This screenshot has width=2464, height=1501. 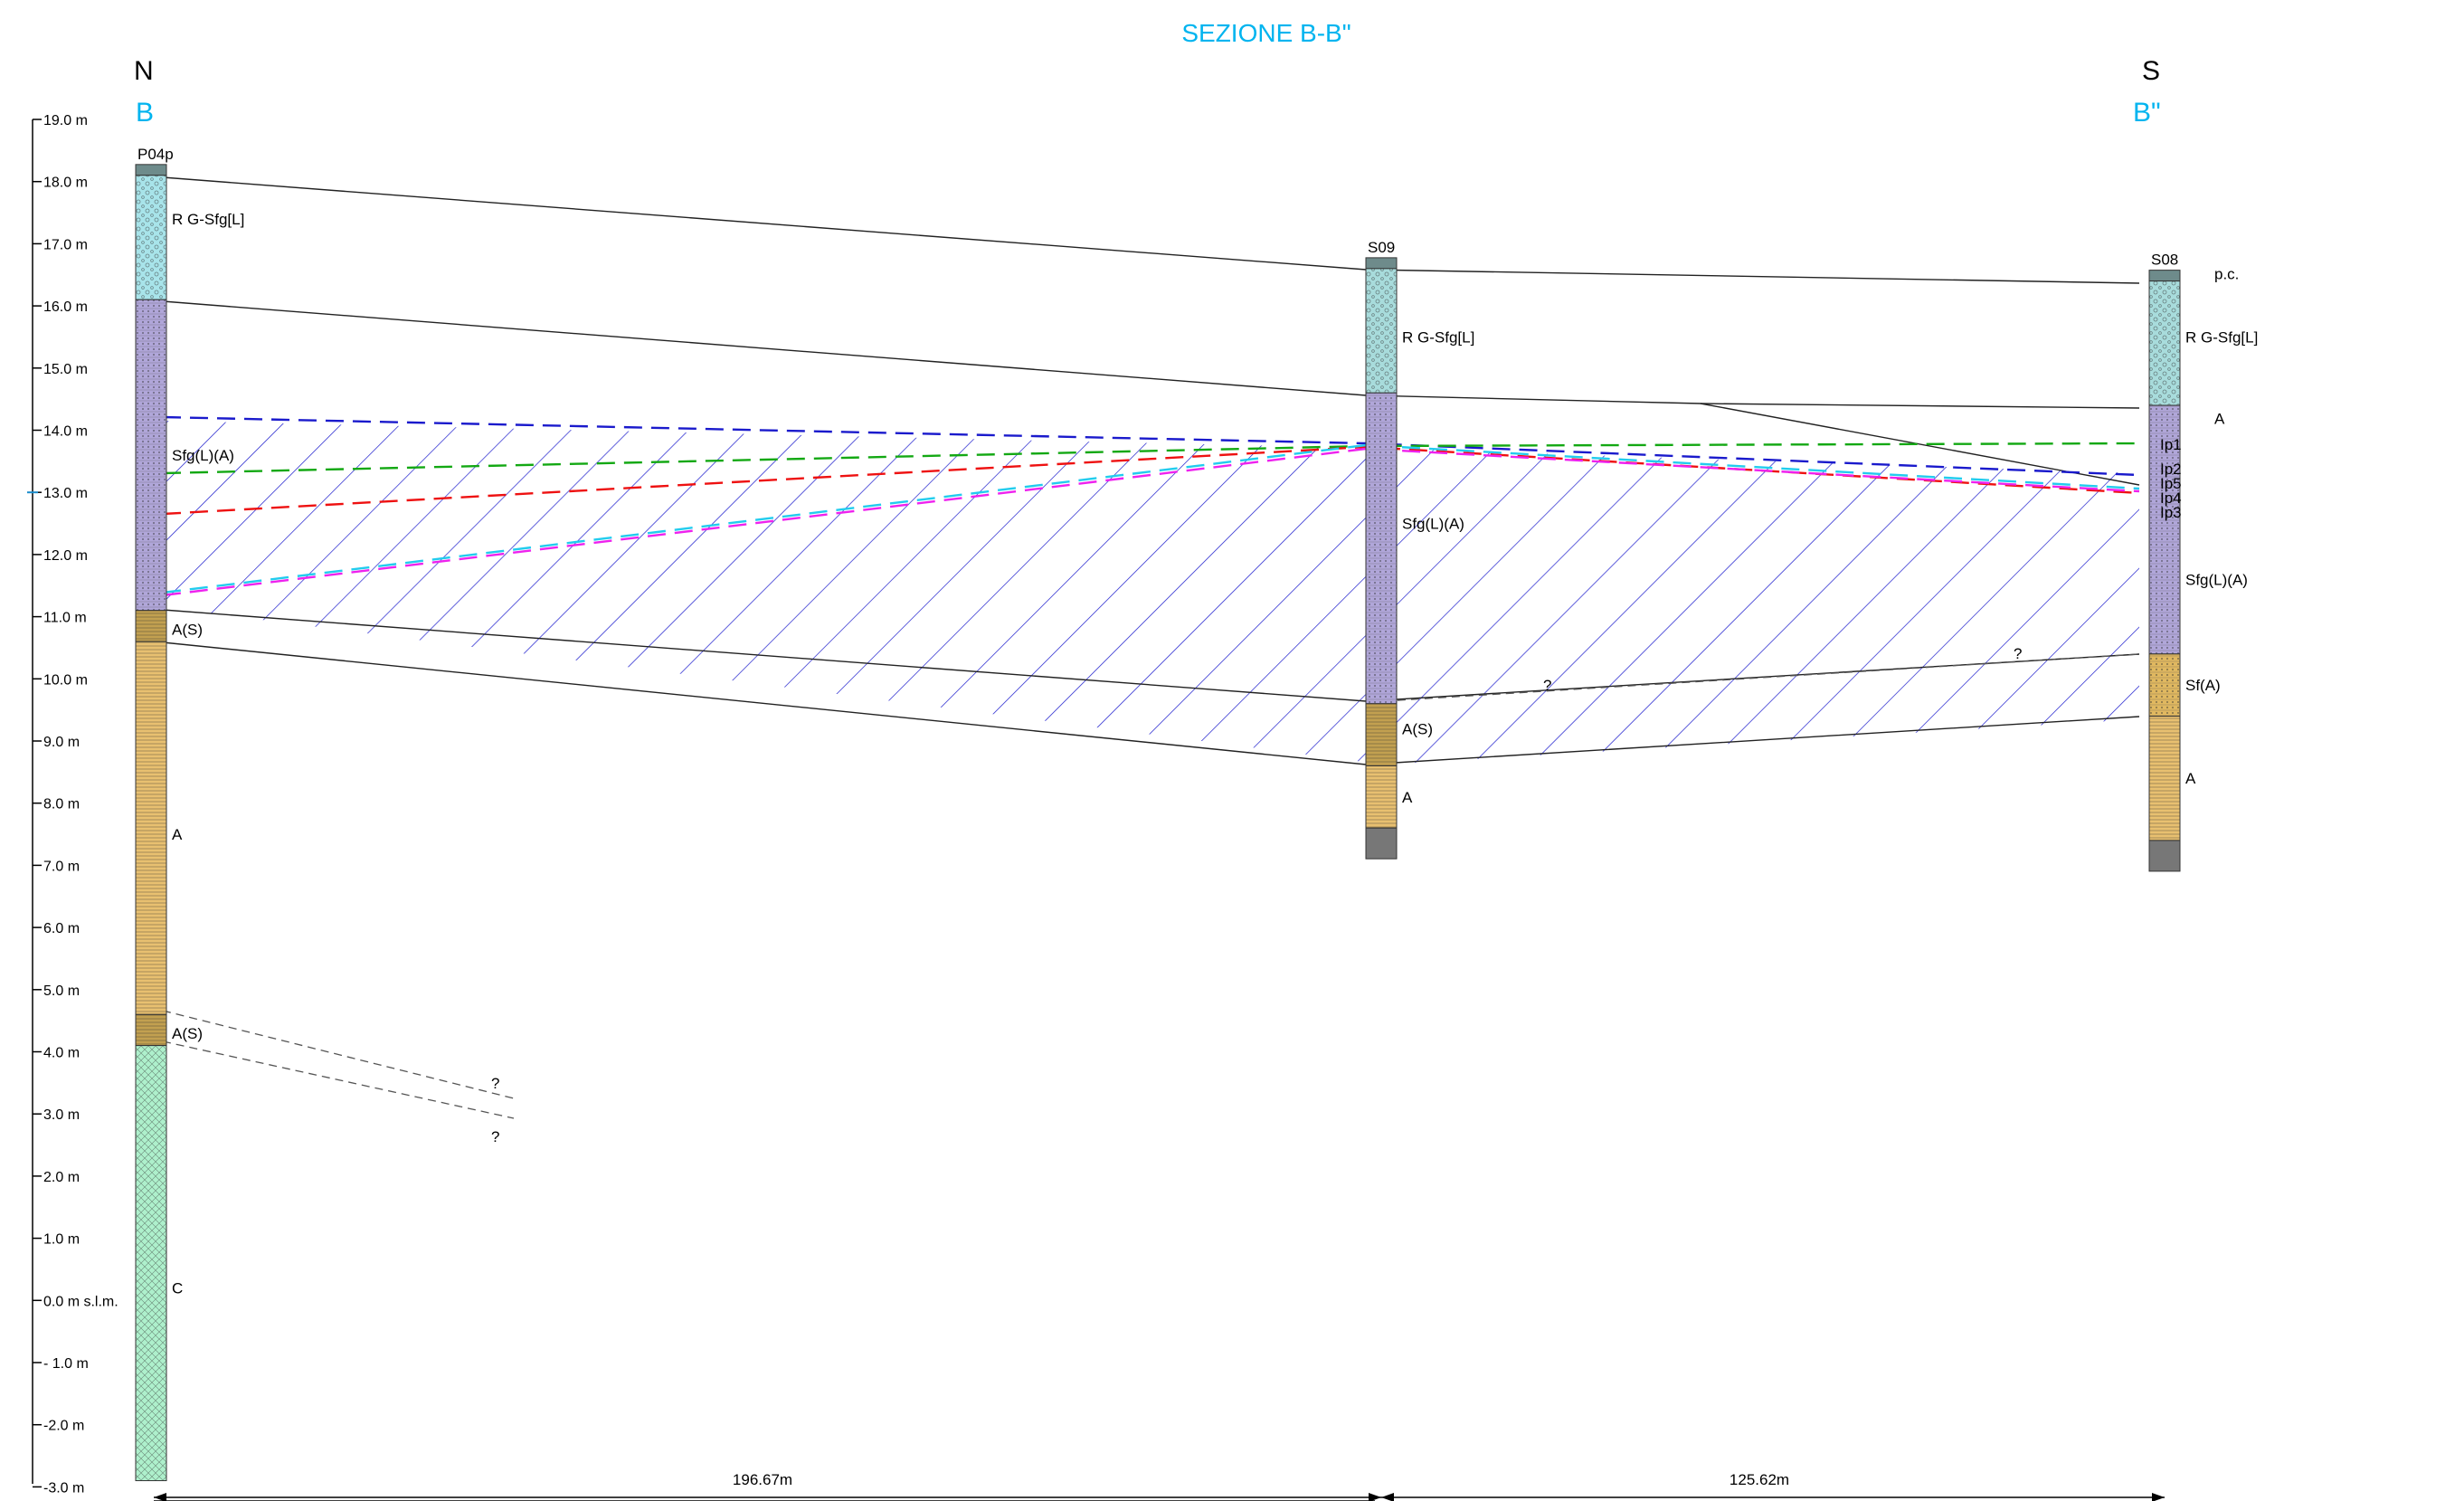 What do you see at coordinates (762, 1480) in the screenshot?
I see `distance-label-1: 196.67m` at bounding box center [762, 1480].